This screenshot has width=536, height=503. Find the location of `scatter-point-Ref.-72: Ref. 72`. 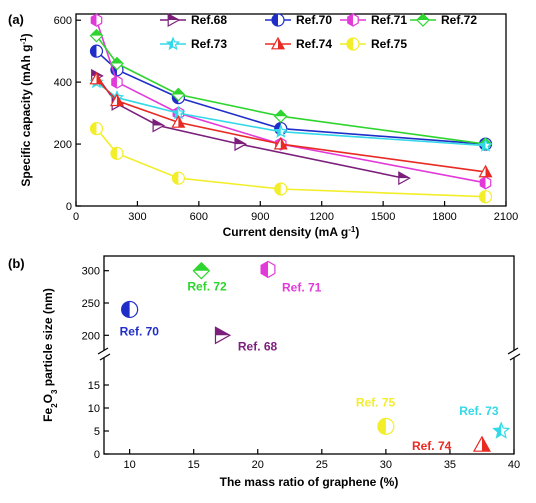

scatter-point-Ref.-72: Ref. 72 is located at coordinates (207, 277).